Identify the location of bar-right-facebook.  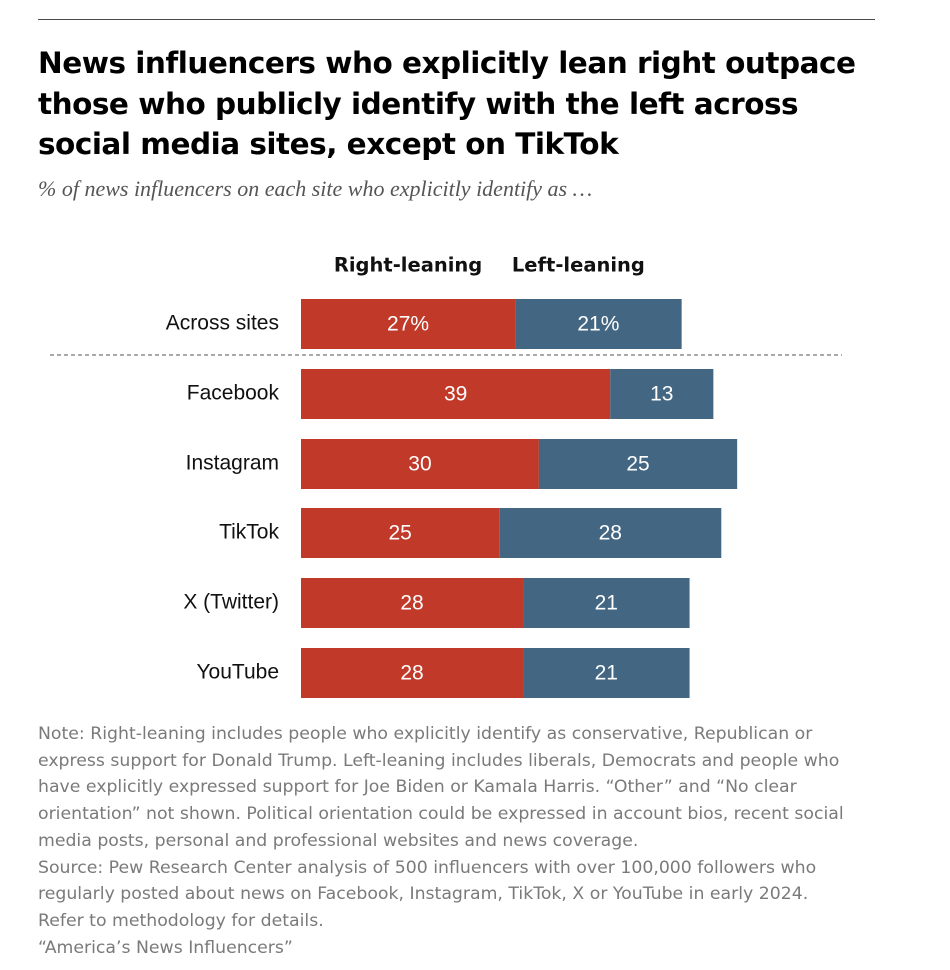
(456, 394).